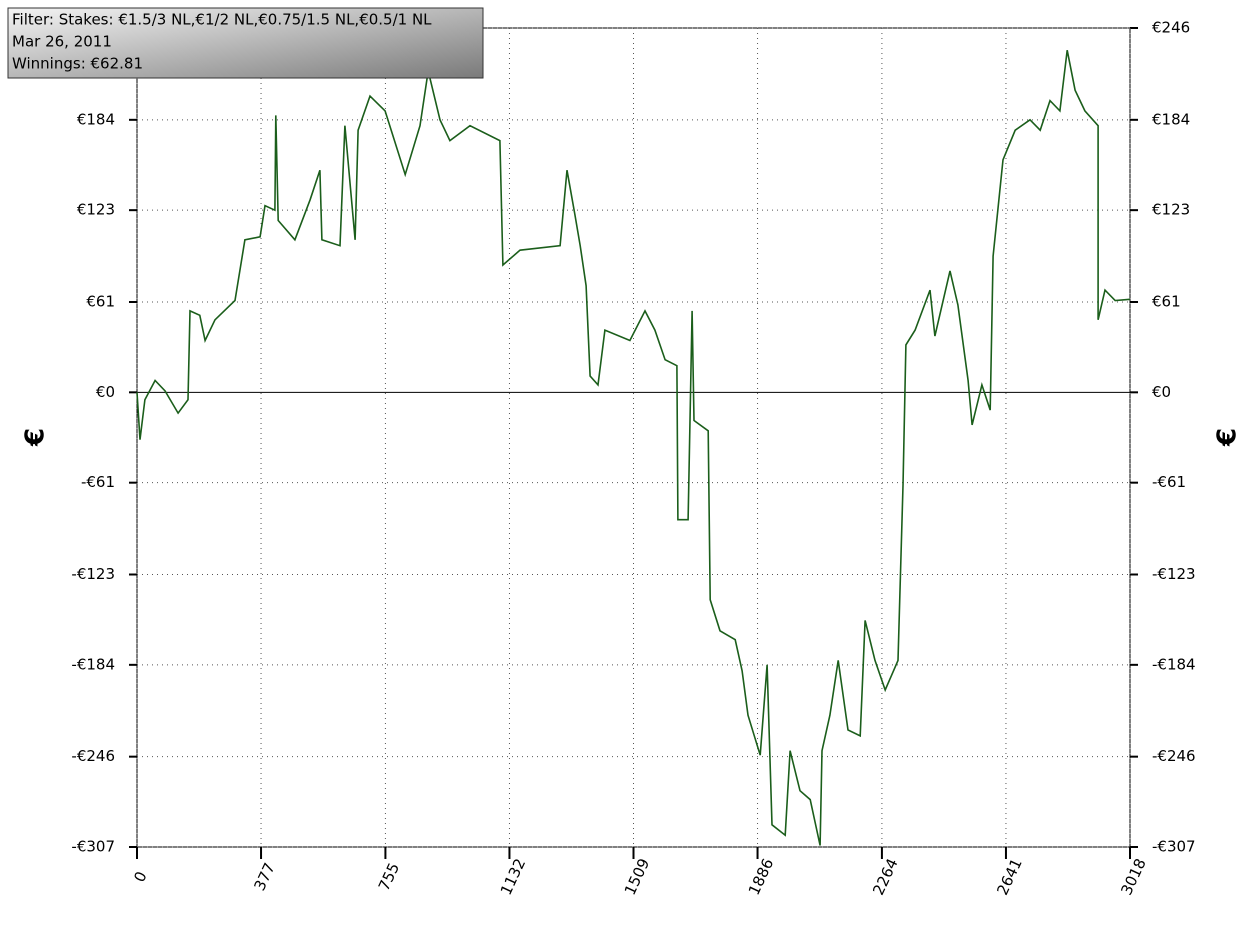  Describe the element at coordinates (93, 664) in the screenshot. I see `y-tick-label: -€184` at that location.